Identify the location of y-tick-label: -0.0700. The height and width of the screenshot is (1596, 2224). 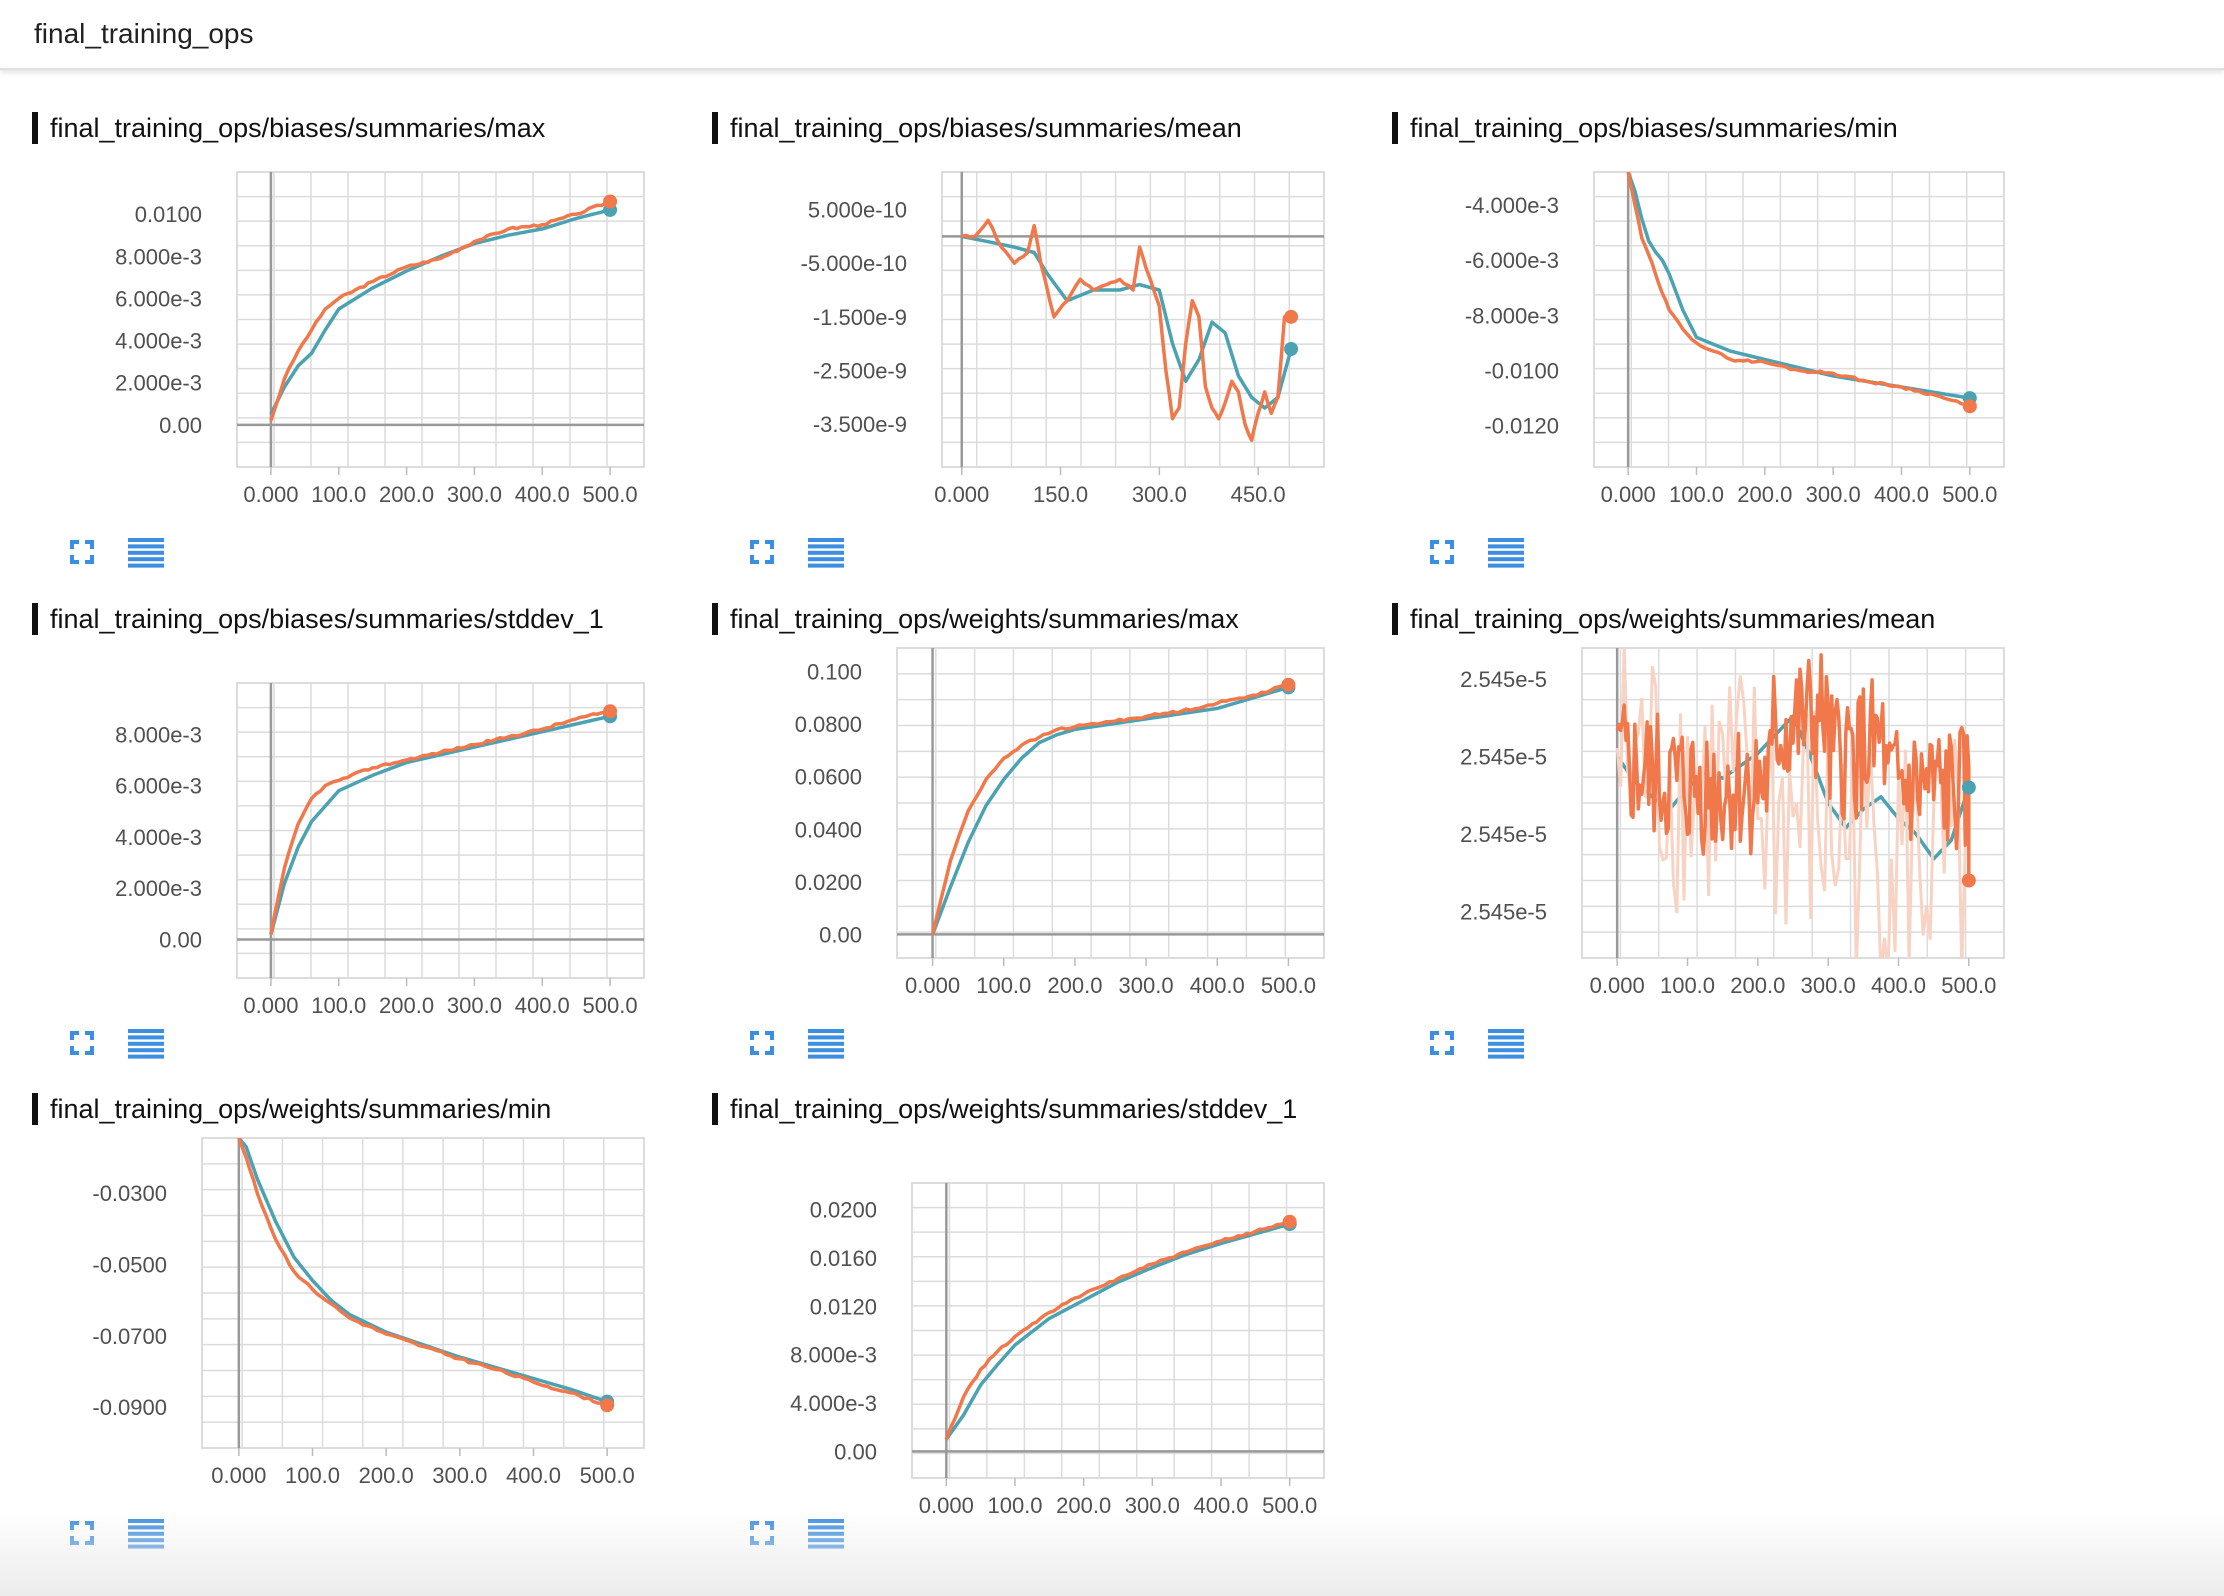
(129, 1336).